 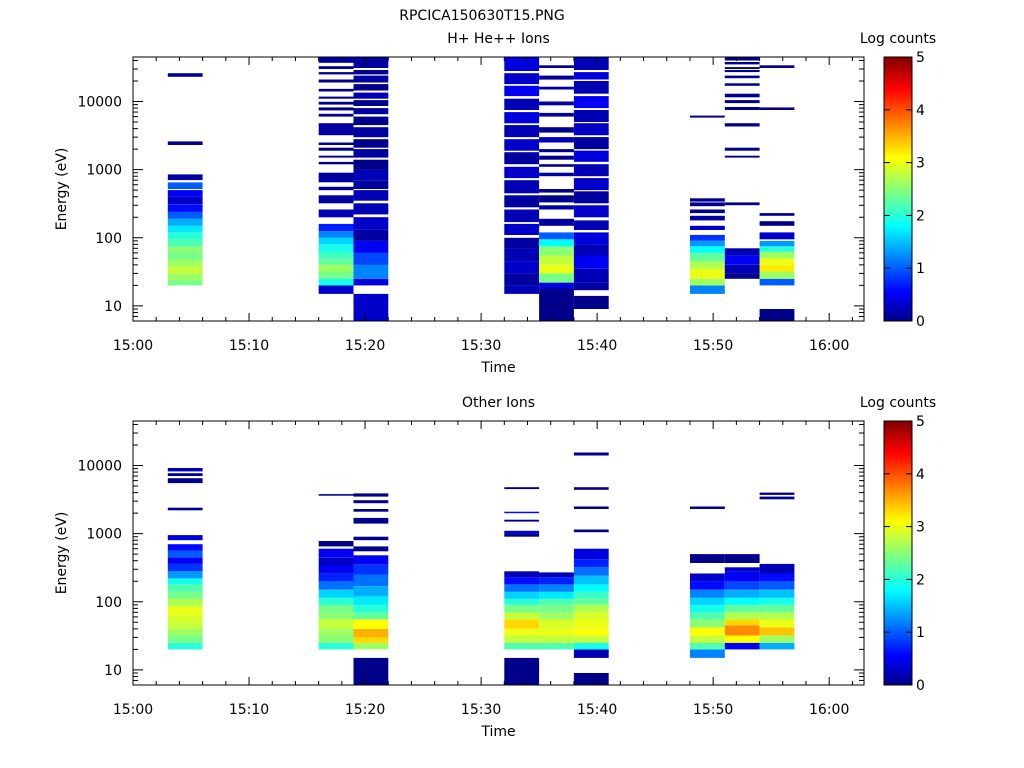 What do you see at coordinates (829, 710) in the screenshot?
I see `x-tick-label: 16:00` at bounding box center [829, 710].